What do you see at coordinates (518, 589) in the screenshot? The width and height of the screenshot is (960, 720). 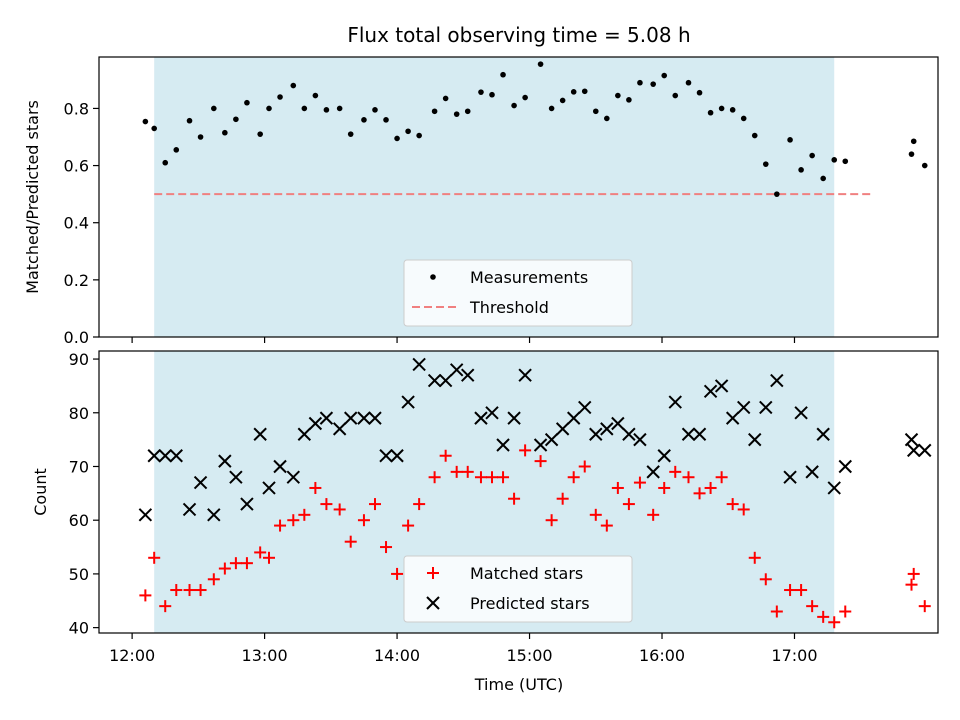 I see `bottom-legend: Matched stars Predicted stars` at bounding box center [518, 589].